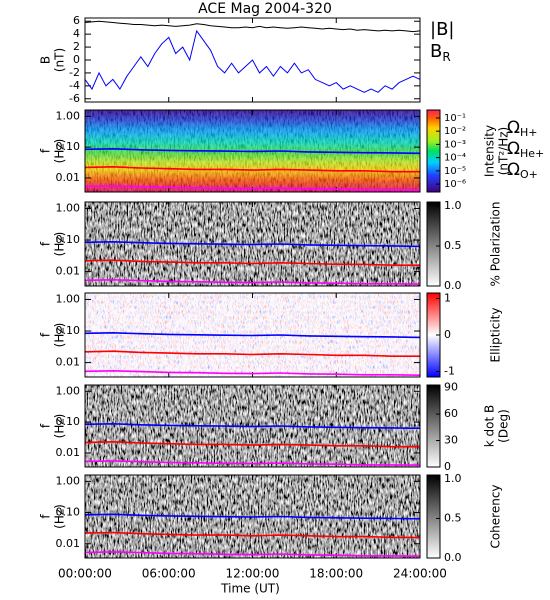 The image size is (550, 600). I want to click on y-tick-label: -4, so click(74, 85).